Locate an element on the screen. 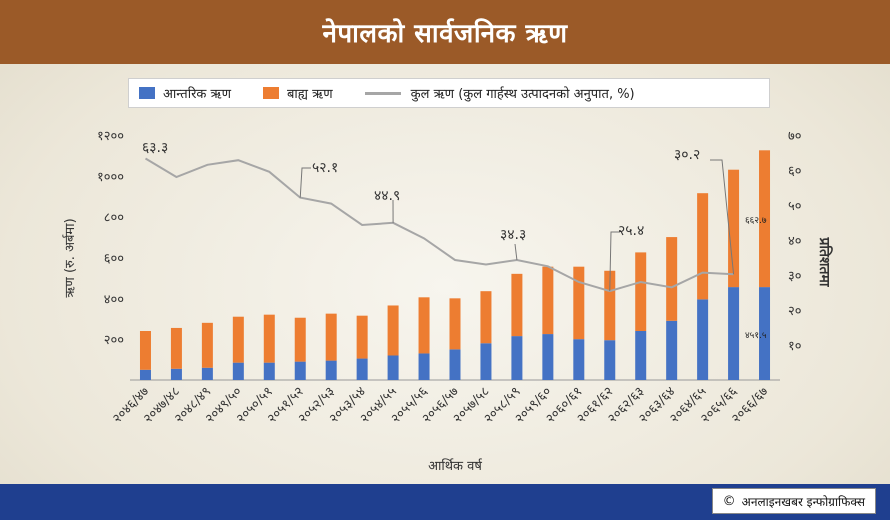 The width and height of the screenshot is (890, 520). y-tick-label: ४०० is located at coordinates (114, 299).